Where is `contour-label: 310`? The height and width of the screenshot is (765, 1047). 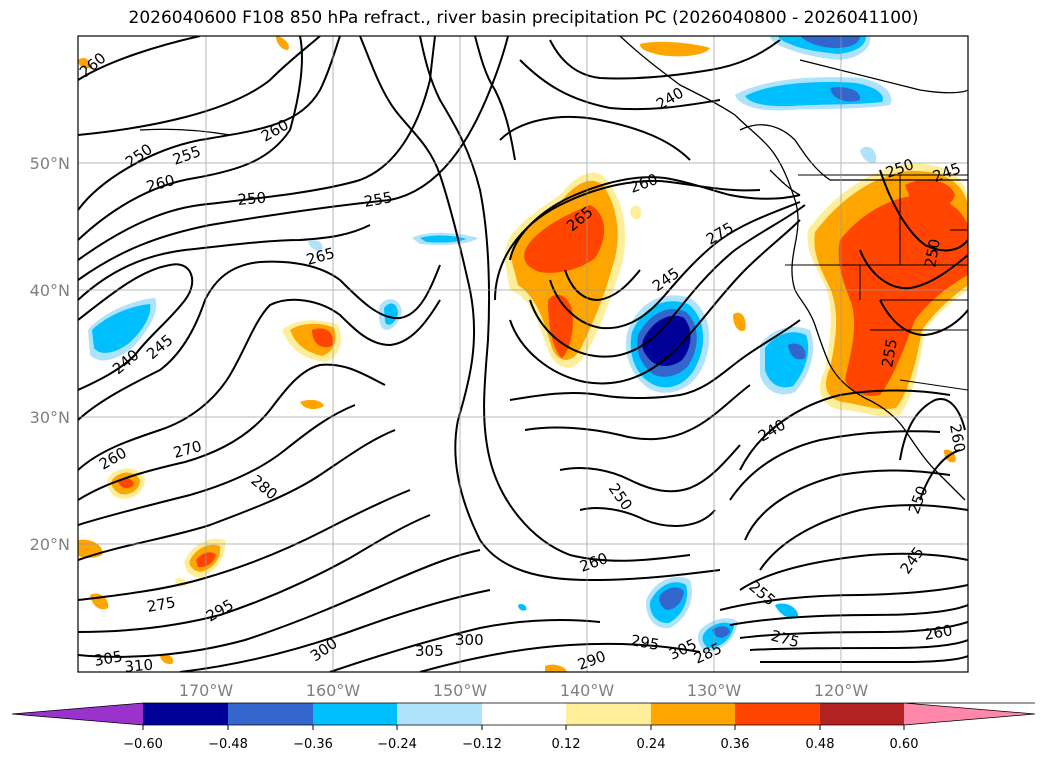 contour-label: 310 is located at coordinates (139, 666).